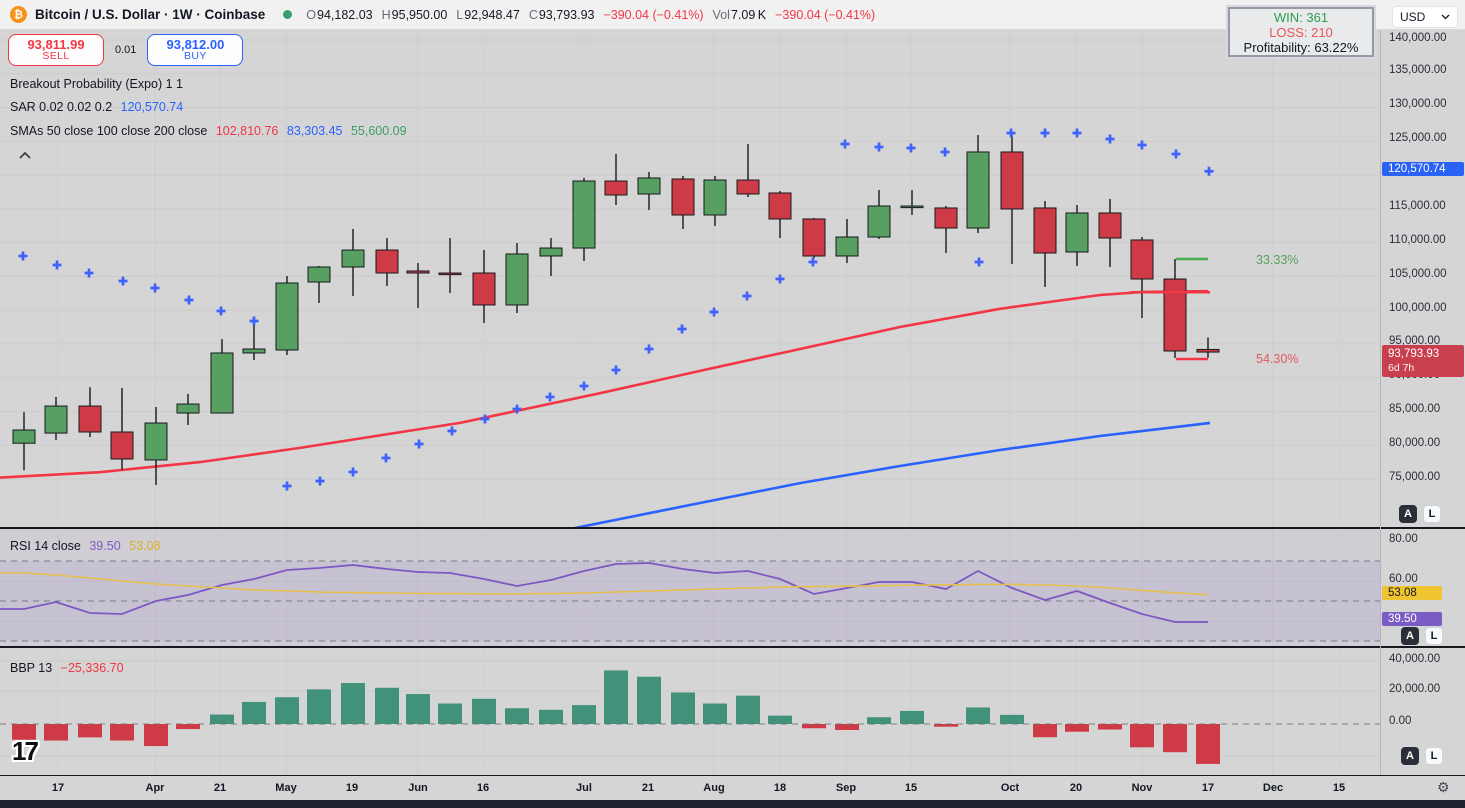 This screenshot has width=1465, height=808. What do you see at coordinates (780, 788) in the screenshot?
I see `time-axis-label: 18` at bounding box center [780, 788].